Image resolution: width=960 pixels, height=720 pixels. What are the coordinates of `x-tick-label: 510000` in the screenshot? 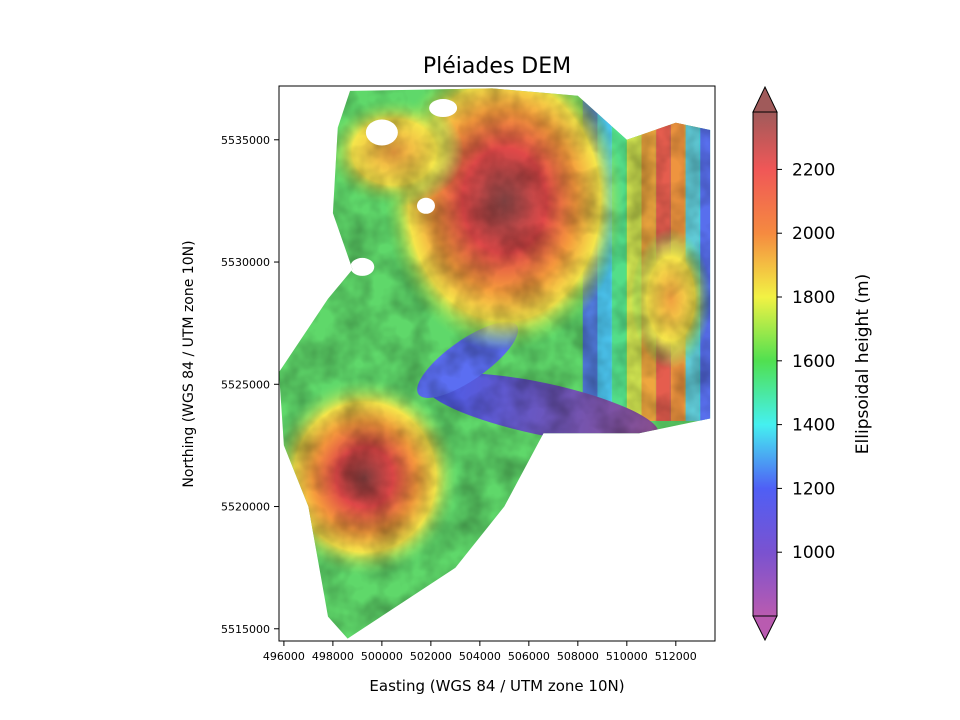 It's located at (627, 656).